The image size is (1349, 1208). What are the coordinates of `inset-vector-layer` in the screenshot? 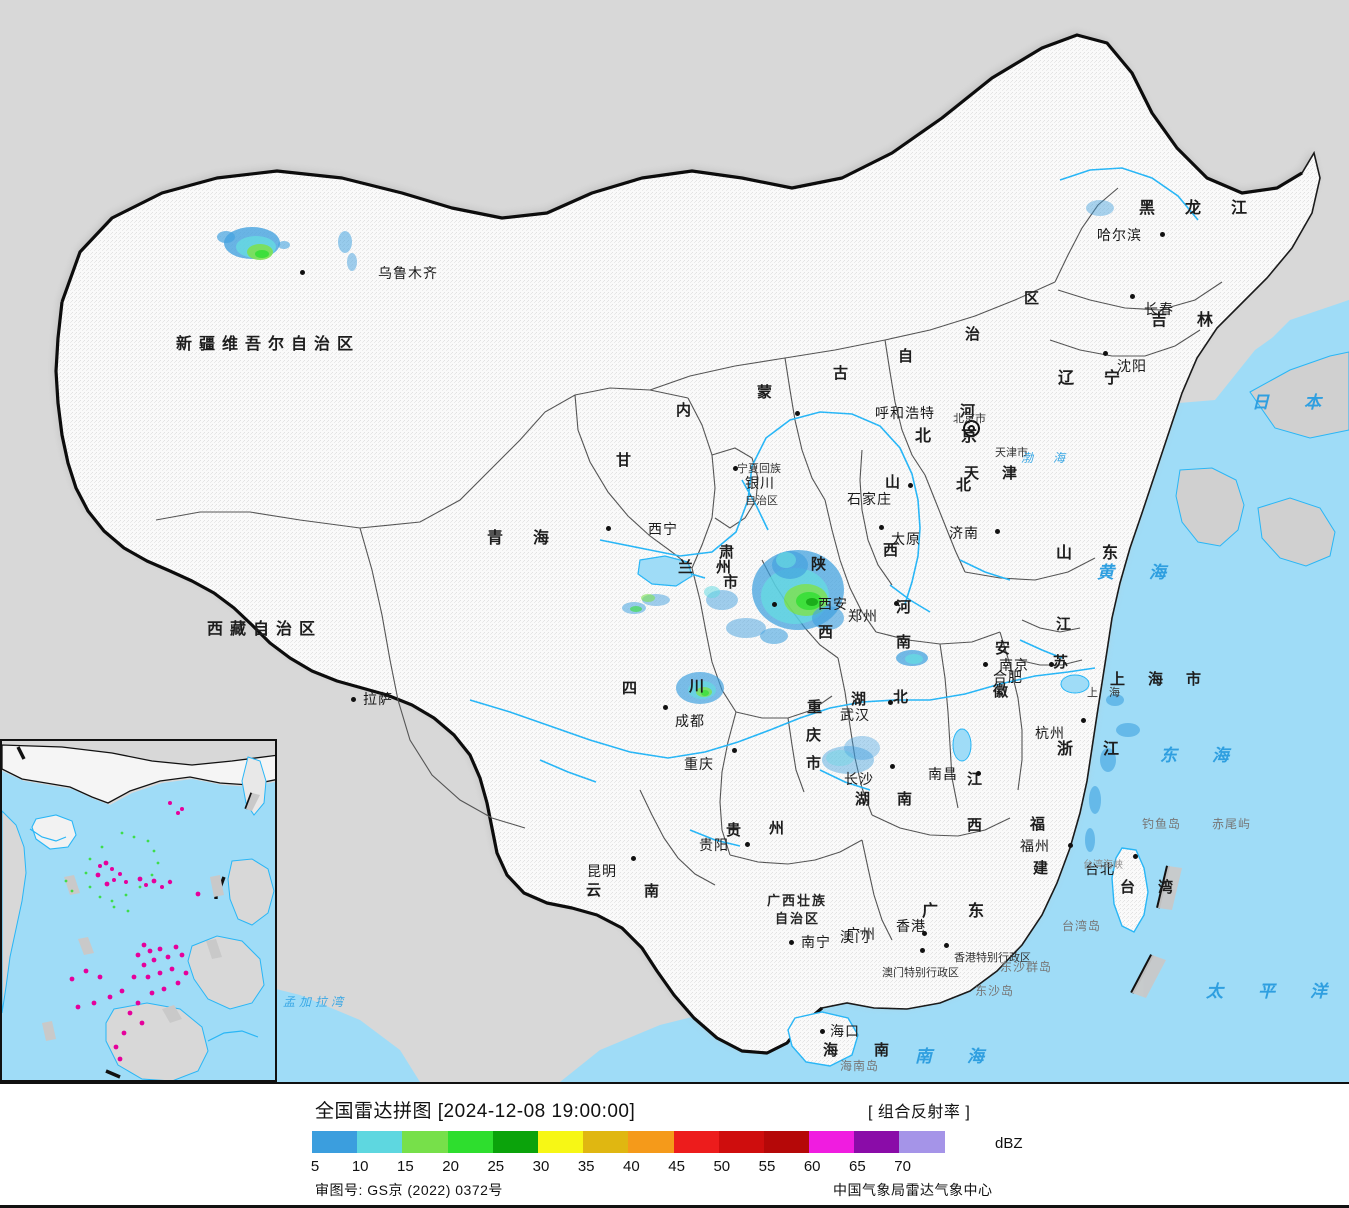 It's located at (138, 910).